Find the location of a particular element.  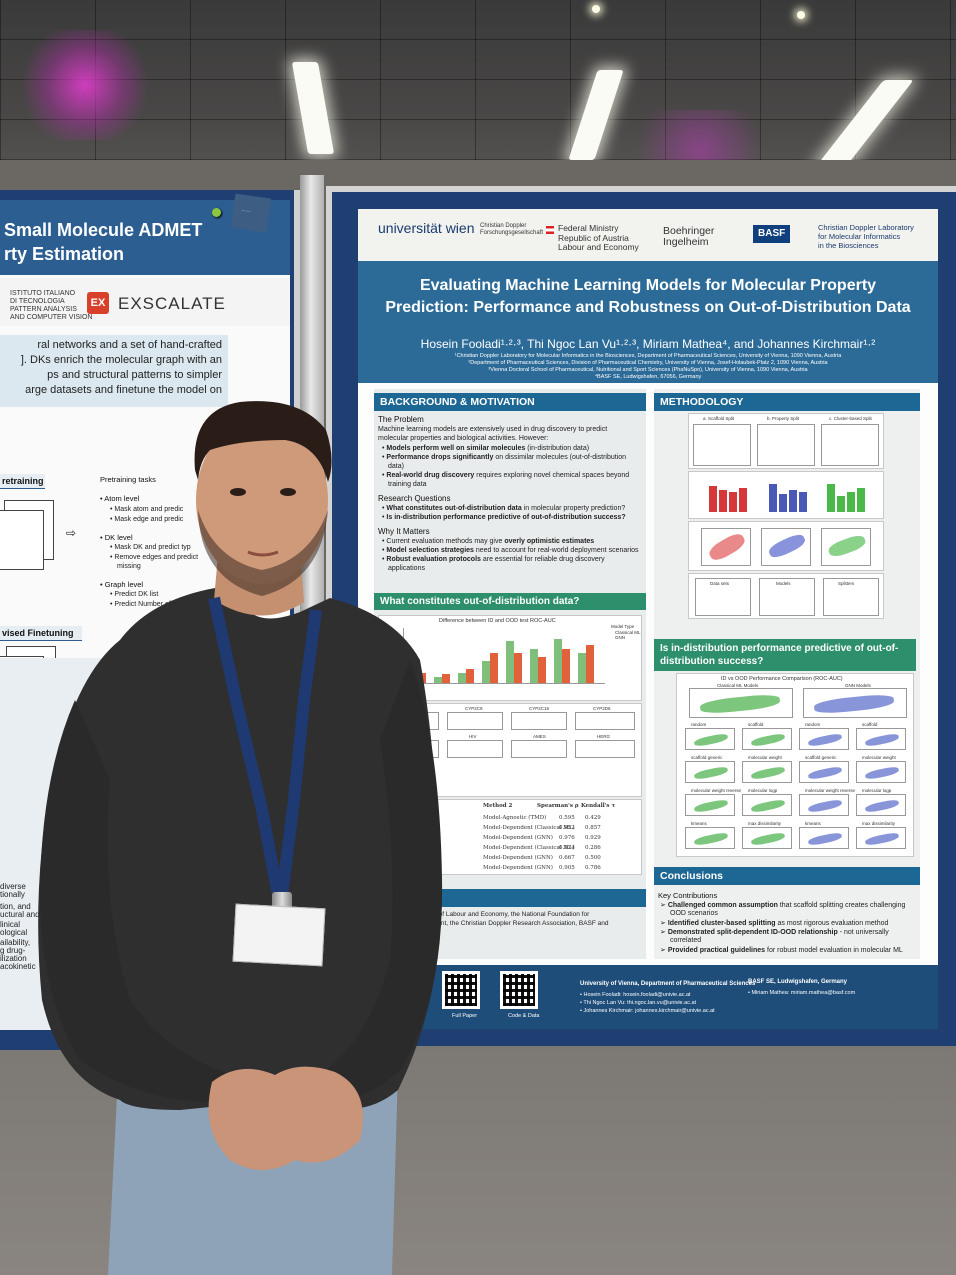

experiment-setup: Data sets Models Splitters is located at coordinates (786, 596).